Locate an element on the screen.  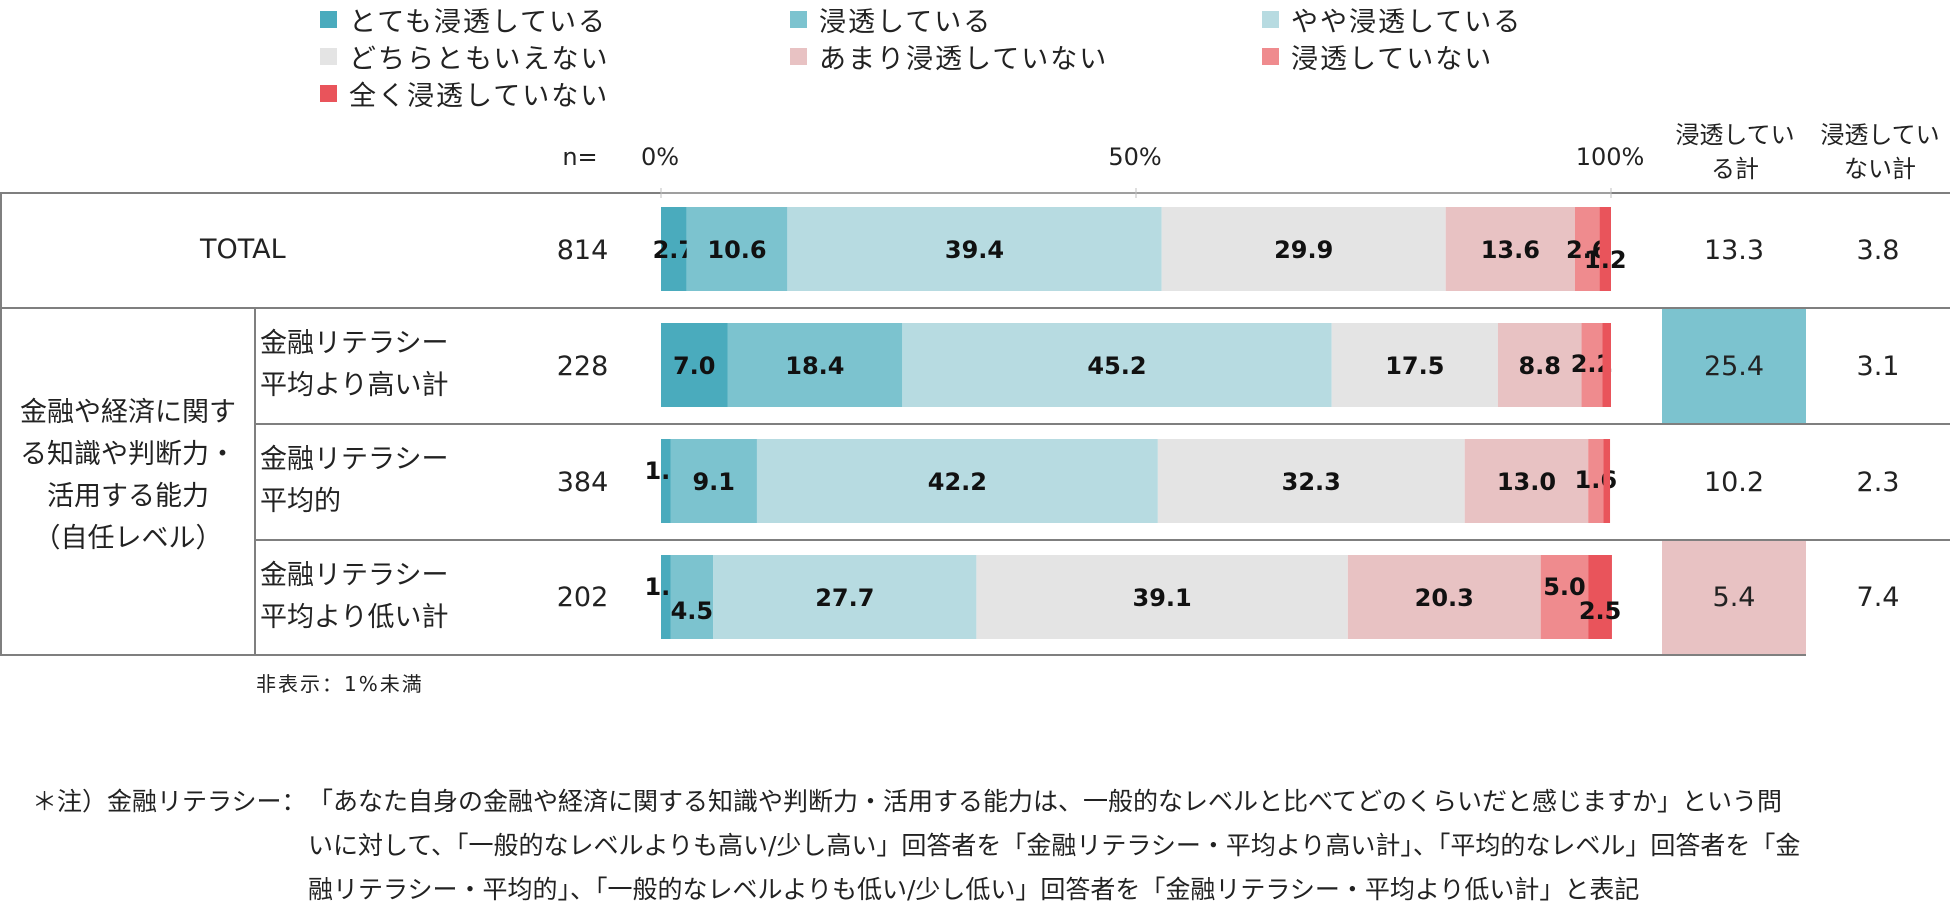
penetrated-total-value-low: 5.4 is located at coordinates (1734, 597).